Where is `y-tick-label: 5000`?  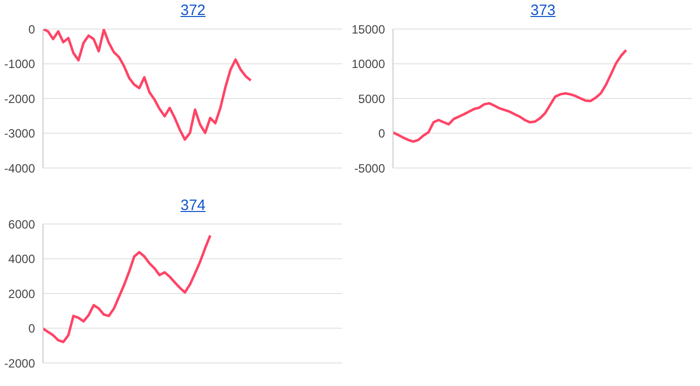 y-tick-label: 5000 is located at coordinates (372, 99).